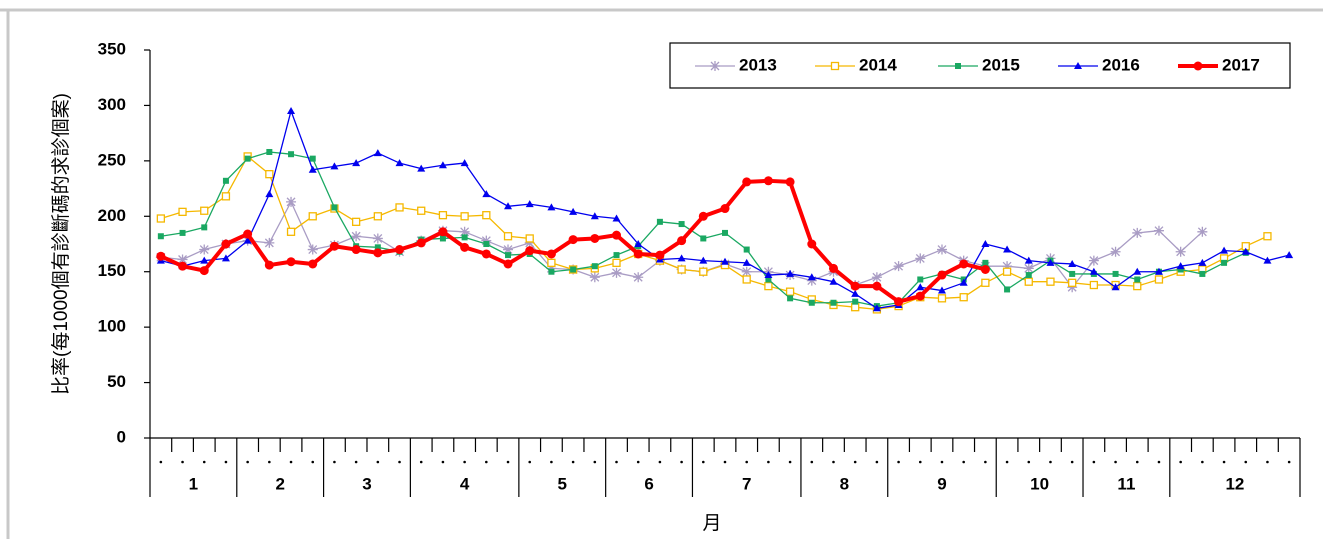 The height and width of the screenshot is (539, 1323). Describe the element at coordinates (112, 270) in the screenshot. I see `y-tick-label: 150` at that location.